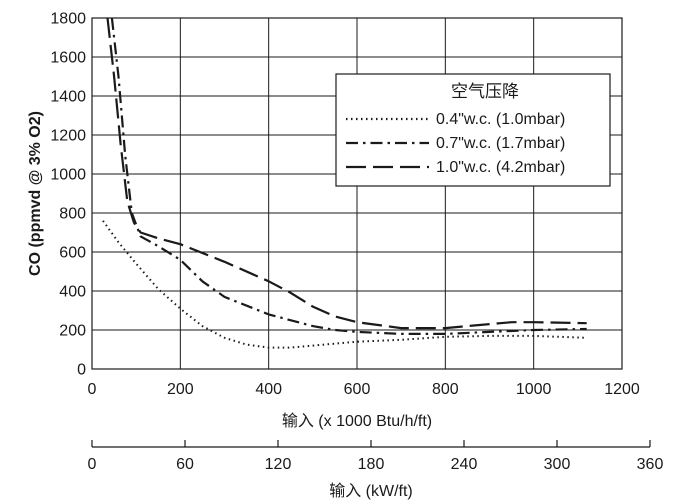  What do you see at coordinates (500, 119) in the screenshot?
I see `legend-entry-1: 0.4"w.c. (1.0mbar)` at bounding box center [500, 119].